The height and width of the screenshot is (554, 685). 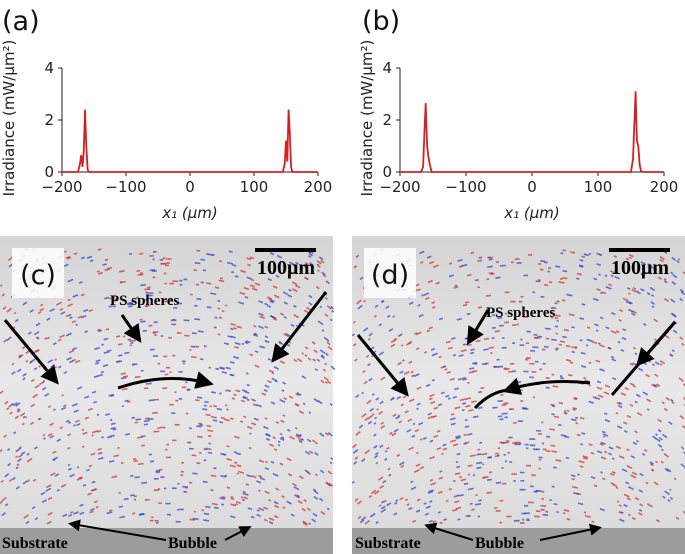 What do you see at coordinates (449, 531) in the screenshot?
I see `arrow` at bounding box center [449, 531].